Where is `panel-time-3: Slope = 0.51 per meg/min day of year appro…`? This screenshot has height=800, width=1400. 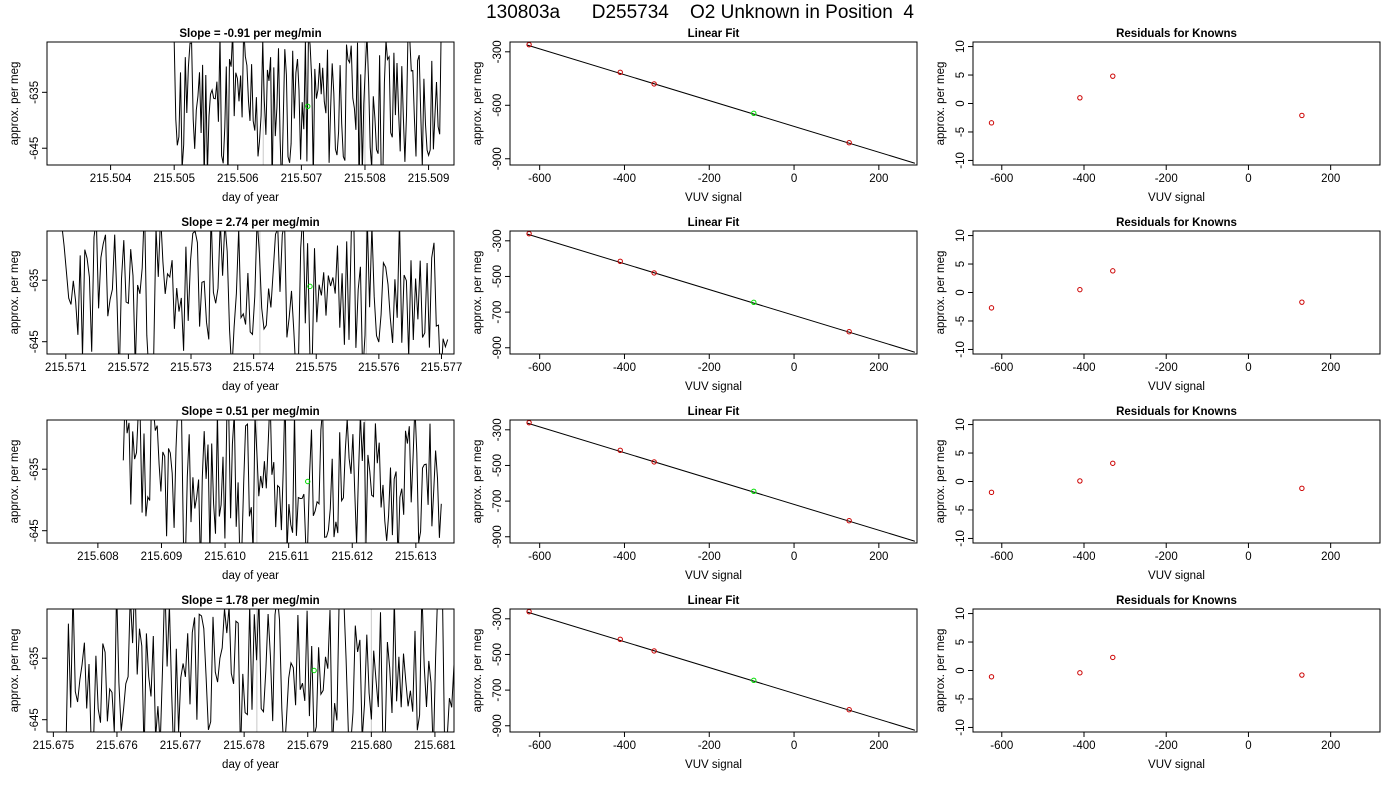 panel-time-3: Slope = 0.51 per meg/min day of year appro… is located at coordinates (232, 494).